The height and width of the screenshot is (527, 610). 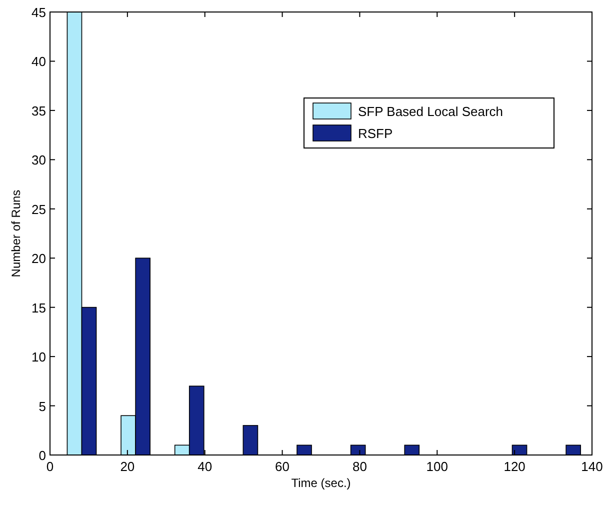 What do you see at coordinates (321, 483) in the screenshot?
I see `x-axis-title: Time (sec.)` at bounding box center [321, 483].